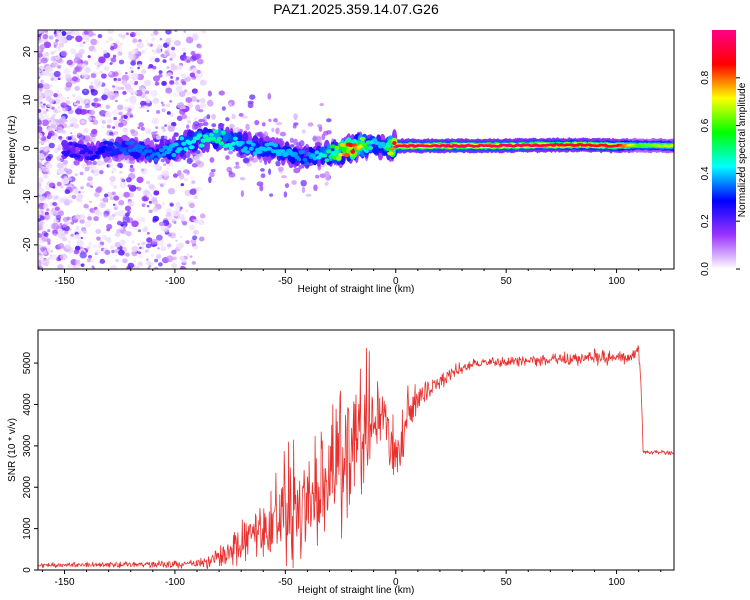  What do you see at coordinates (356, 590) in the screenshot?
I see `snr-x-label: Height of straight line (km)` at bounding box center [356, 590].